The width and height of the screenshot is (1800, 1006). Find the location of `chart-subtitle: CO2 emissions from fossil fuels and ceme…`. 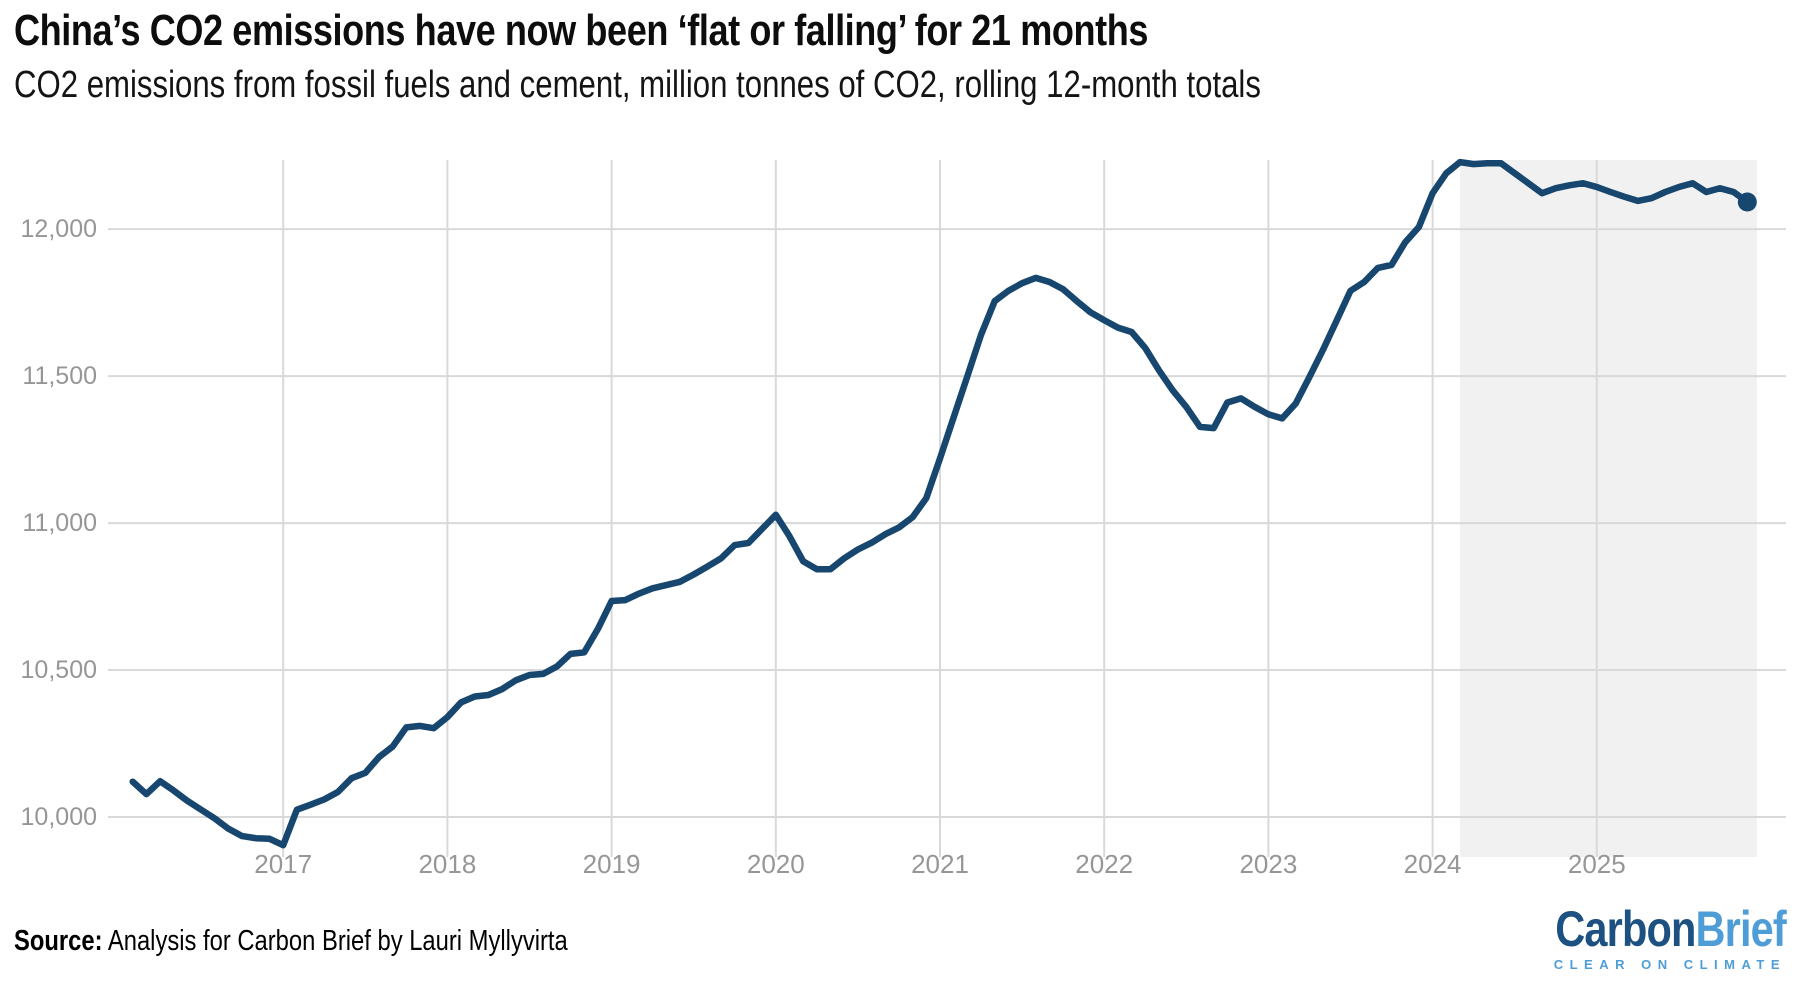

chart-subtitle: CO2 emissions from fossil fuels and ceme… is located at coordinates (774, 85).